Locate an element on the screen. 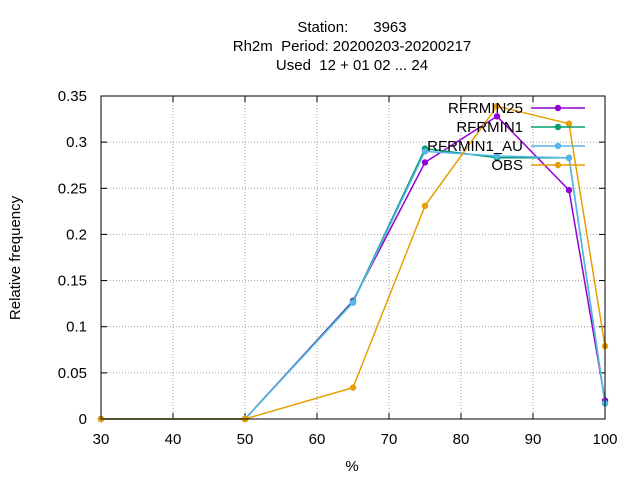  legend-label-rfrmin1-au: RFRMIN1_AU is located at coordinates (475, 146).